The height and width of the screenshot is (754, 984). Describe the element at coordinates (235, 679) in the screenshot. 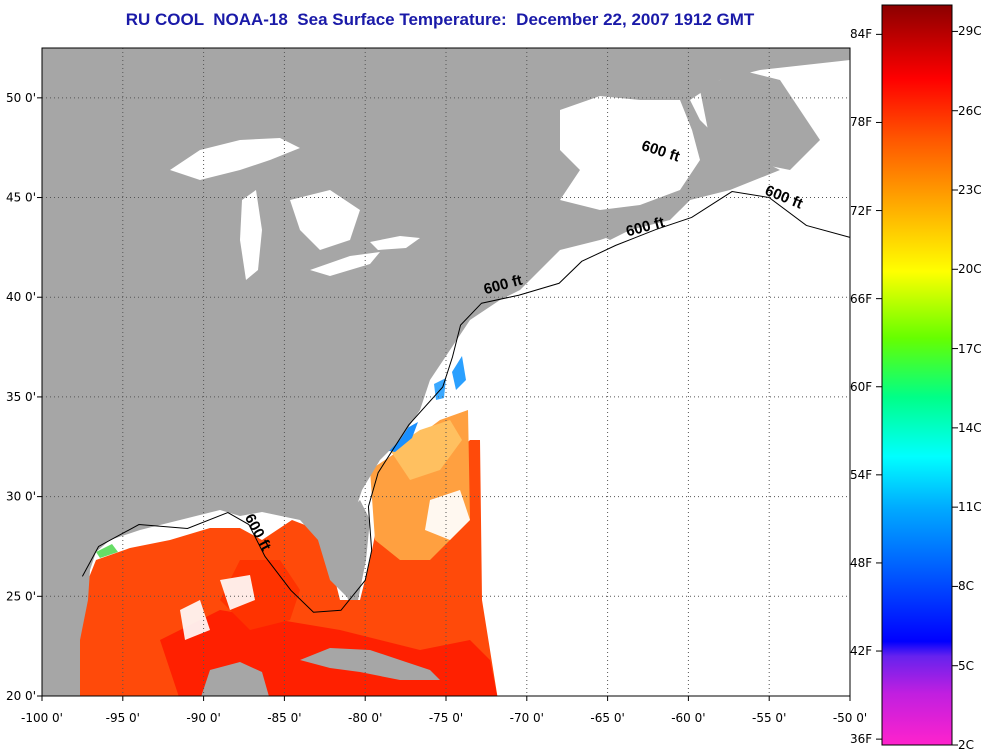

I see `land-yucatan` at that location.